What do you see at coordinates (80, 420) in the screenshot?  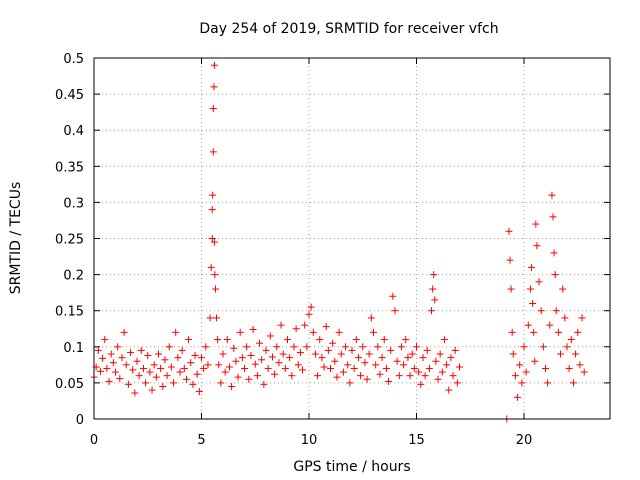 I see `y-tick-label: 0` at bounding box center [80, 420].